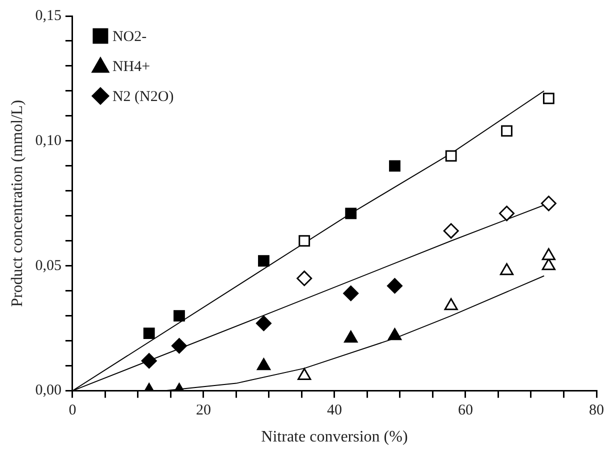 The height and width of the screenshot is (453, 608). What do you see at coordinates (334, 437) in the screenshot?
I see `x-axis-title: Nitrate conversion (%)` at bounding box center [334, 437].